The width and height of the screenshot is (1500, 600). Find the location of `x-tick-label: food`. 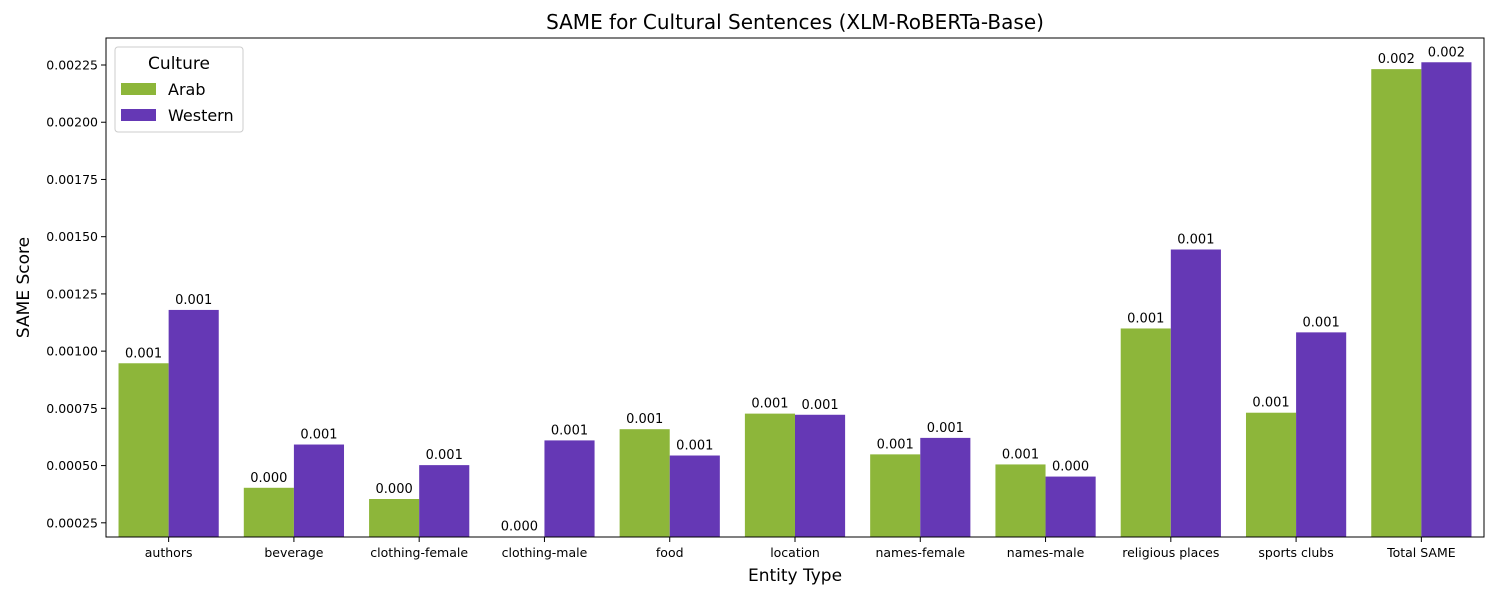

x-tick-label: food is located at coordinates (670, 552).